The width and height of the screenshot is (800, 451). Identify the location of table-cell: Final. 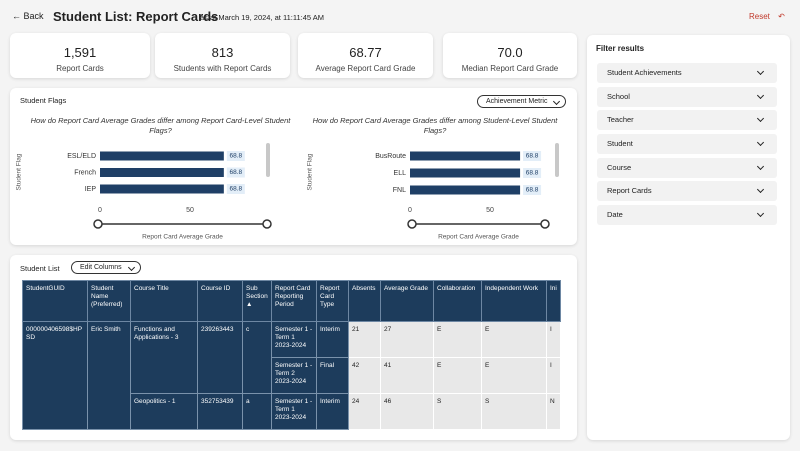
(332, 375).